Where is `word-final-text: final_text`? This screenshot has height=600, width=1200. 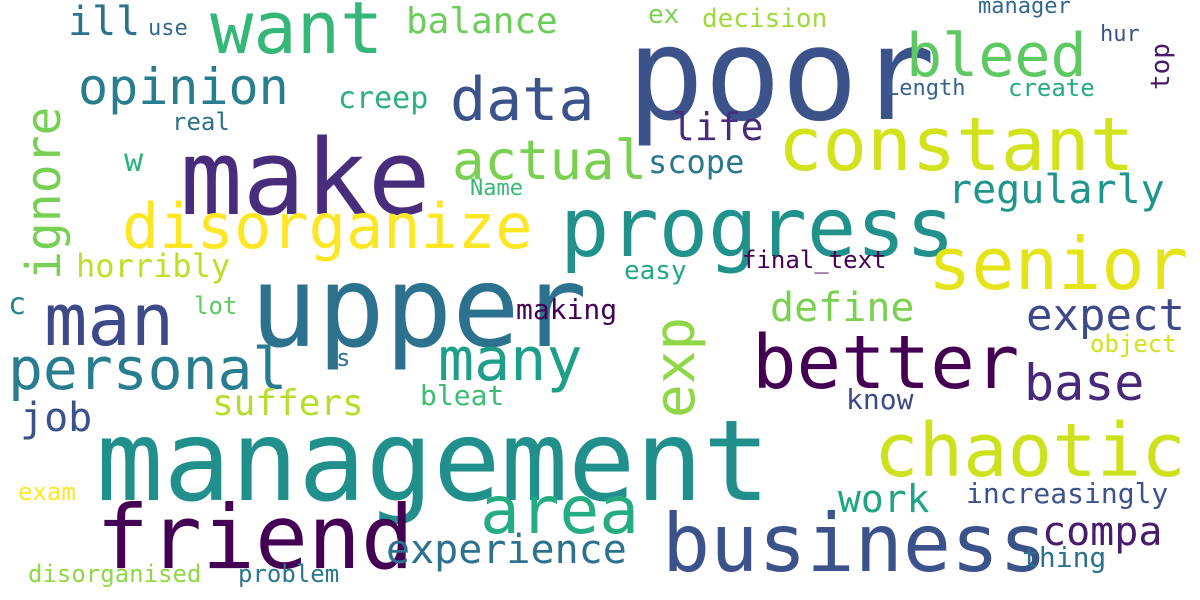
word-final-text: final_text is located at coordinates (814, 260).